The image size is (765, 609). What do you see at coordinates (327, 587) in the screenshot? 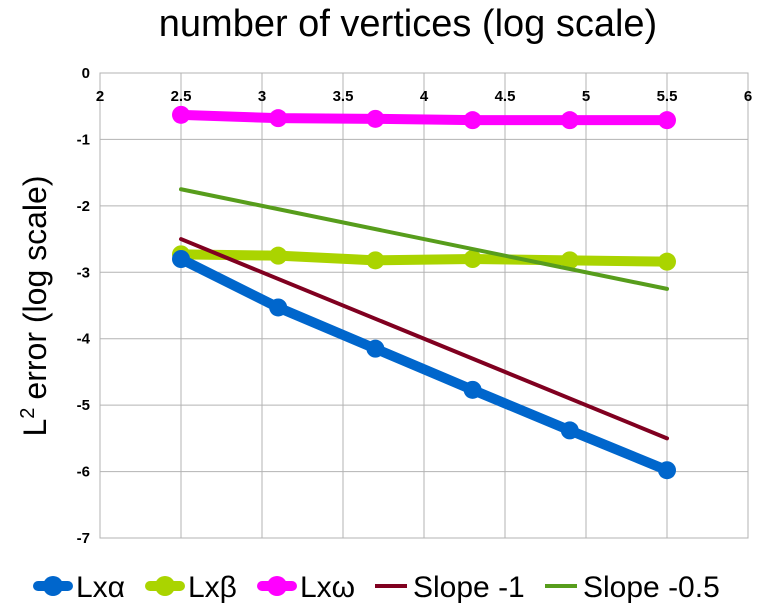
I see `legend-label: Lxω` at bounding box center [327, 587].